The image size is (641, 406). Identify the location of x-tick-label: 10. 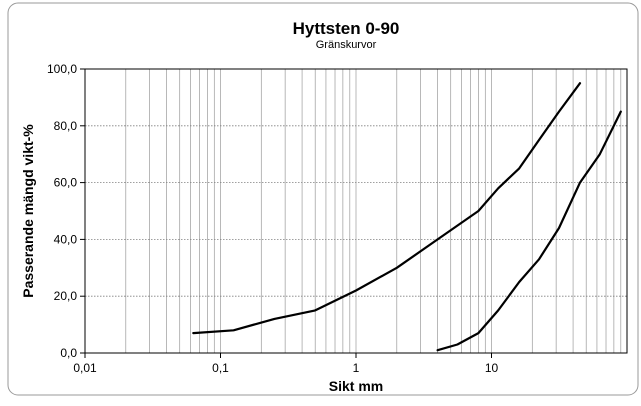
(492, 368).